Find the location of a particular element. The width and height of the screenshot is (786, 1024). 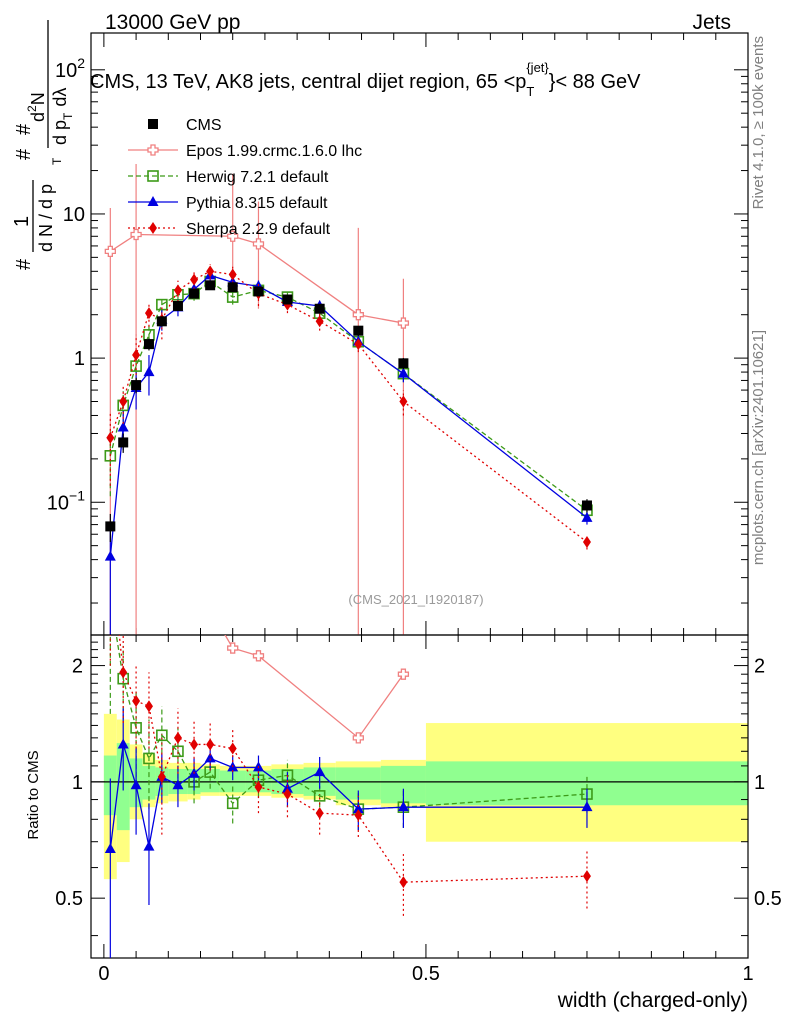

tick-exp: 2 is located at coordinates (81, 63).